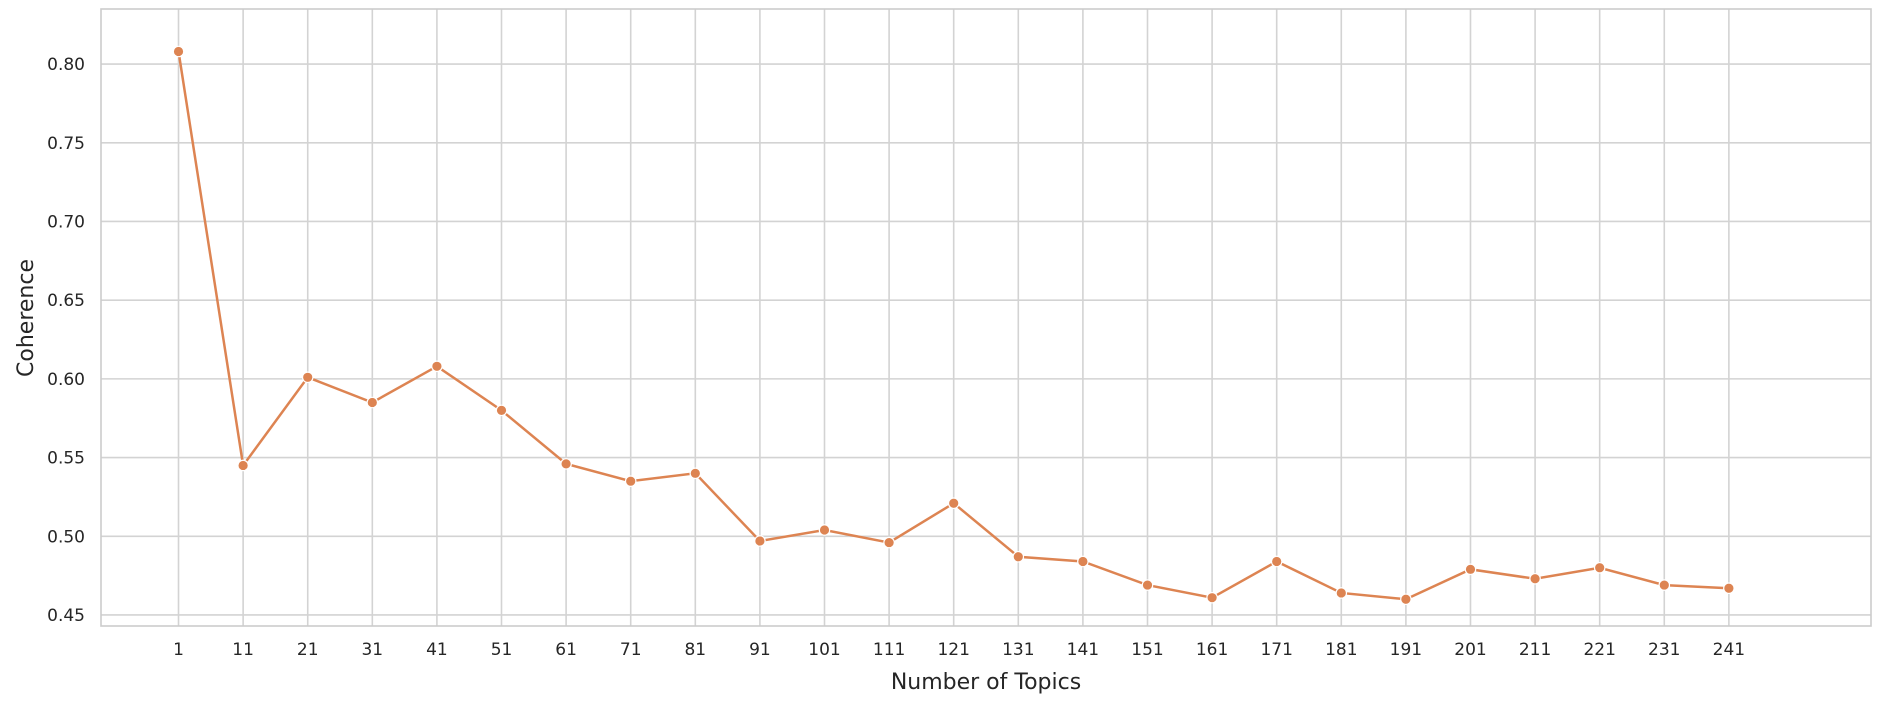 This screenshot has height=707, width=1882. What do you see at coordinates (566, 650) in the screenshot?
I see `x-tick-label: 61` at bounding box center [566, 650].